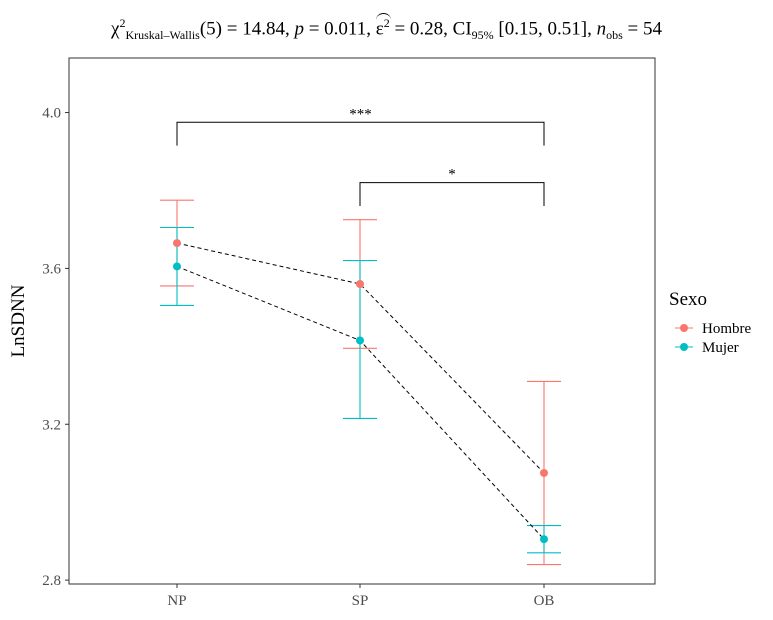 This screenshot has height=620, width=773. Describe the element at coordinates (258, 29) in the screenshot. I see `stat-value: = 14.84,` at that location.